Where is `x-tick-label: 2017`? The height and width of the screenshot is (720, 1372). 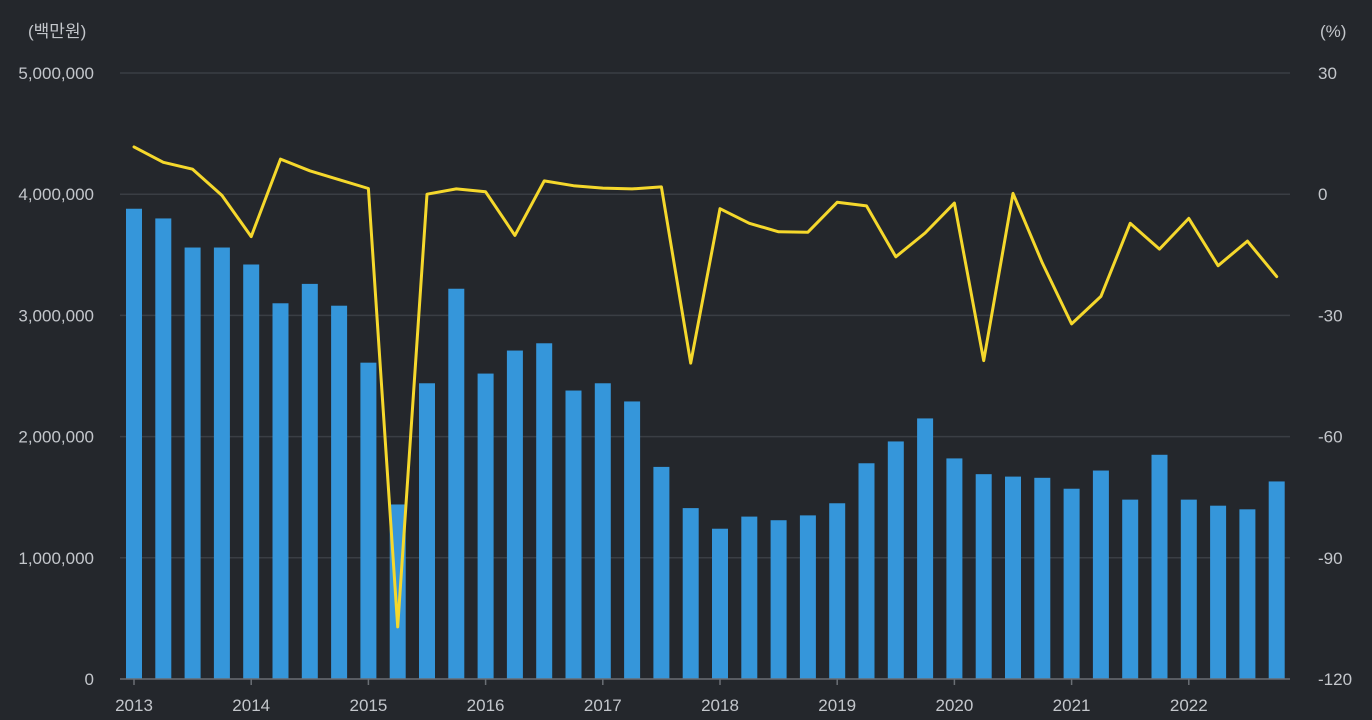
x-tick-label: 2017 is located at coordinates (603, 705).